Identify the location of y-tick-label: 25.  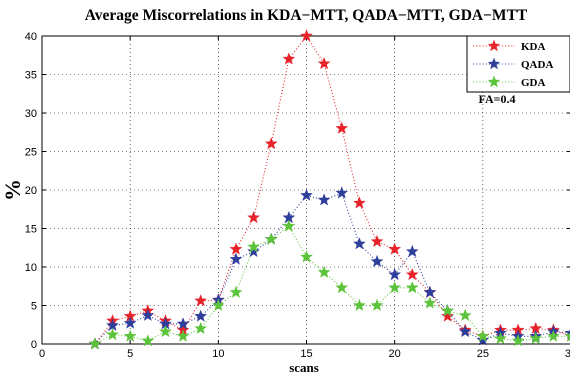
(31, 153).